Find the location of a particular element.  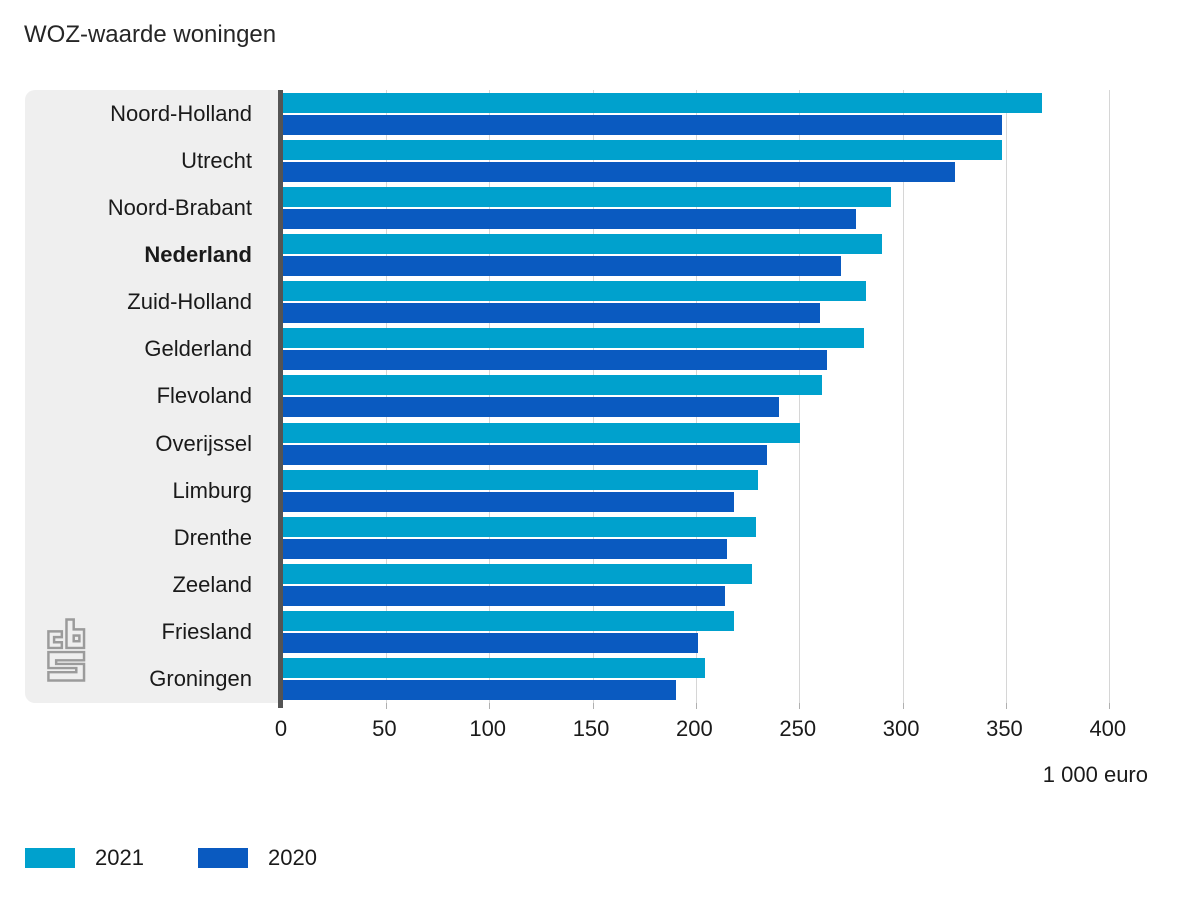

bar-2021-noord-brabant is located at coordinates (587, 196).